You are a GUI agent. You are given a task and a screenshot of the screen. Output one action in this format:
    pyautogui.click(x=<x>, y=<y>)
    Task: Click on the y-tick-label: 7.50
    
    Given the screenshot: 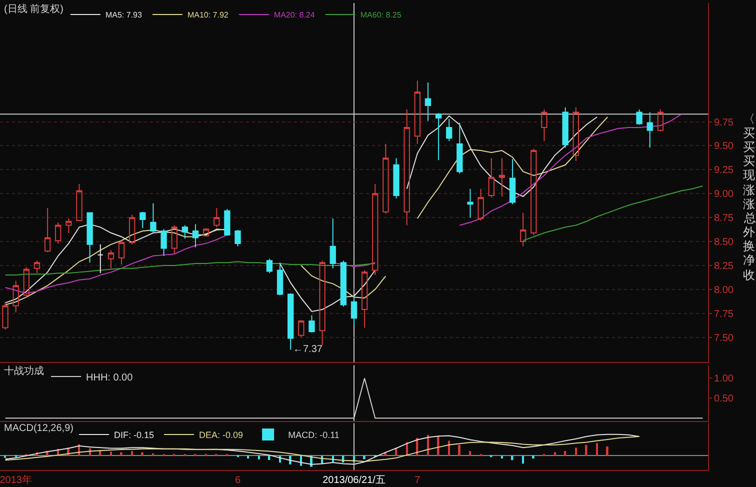 What is the action you would take?
    pyautogui.click(x=724, y=338)
    